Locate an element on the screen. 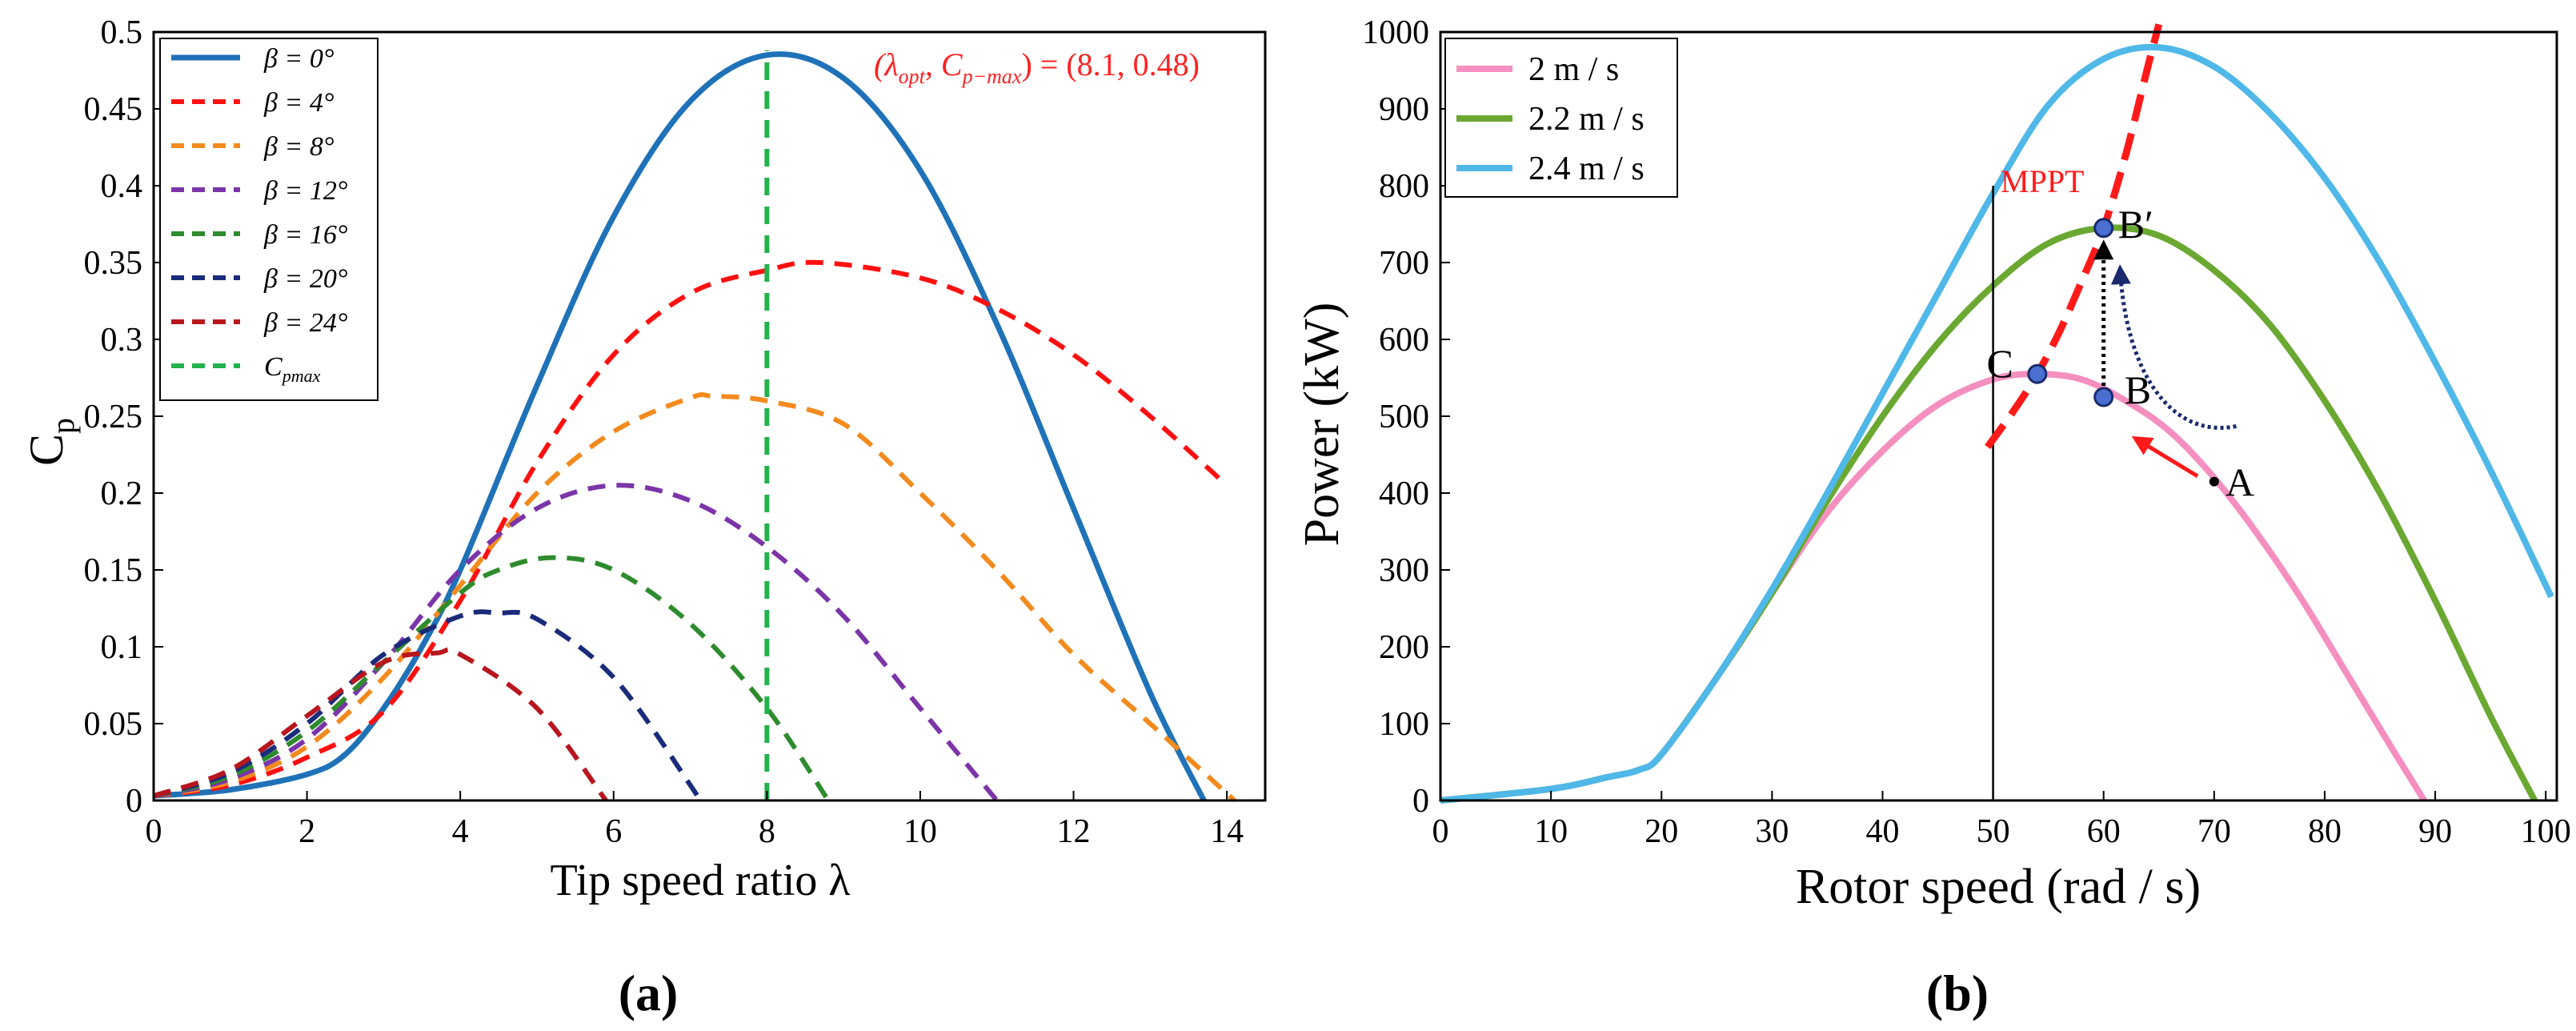 The width and height of the screenshot is (2576, 1031). chart-b-x-ticks: 0 10 20 30 40 50 60 70 80 90 100 is located at coordinates (2001, 820).